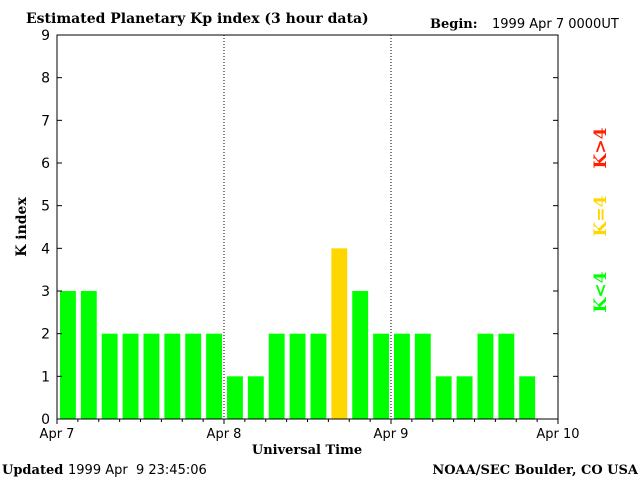 The image size is (640, 485). Describe the element at coordinates (307, 450) in the screenshot. I see `x-axis-label: Universal Time` at that location.